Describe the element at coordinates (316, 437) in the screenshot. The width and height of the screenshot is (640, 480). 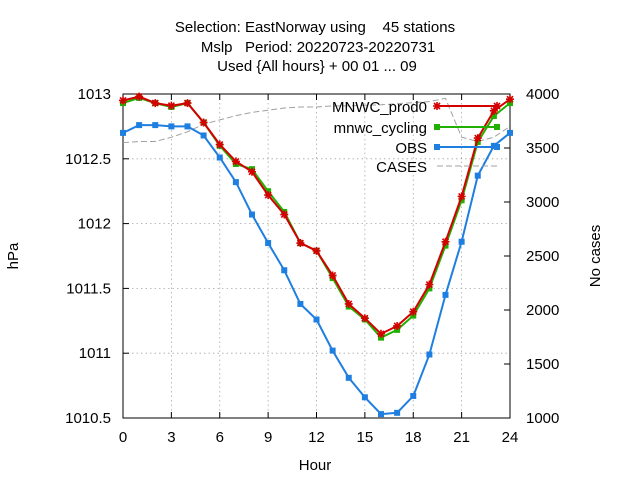
I see `x-tick-label: 12` at that location.